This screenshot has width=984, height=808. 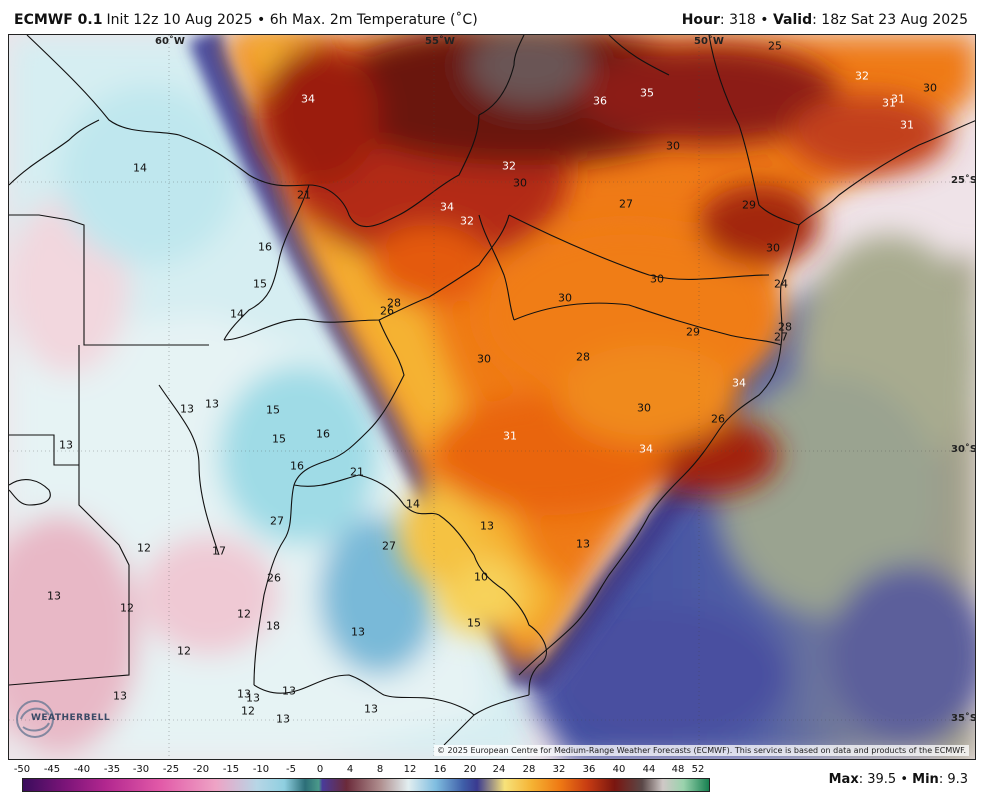 What do you see at coordinates (380, 769) in the screenshot?
I see `colorbar-tick: 8` at bounding box center [380, 769].